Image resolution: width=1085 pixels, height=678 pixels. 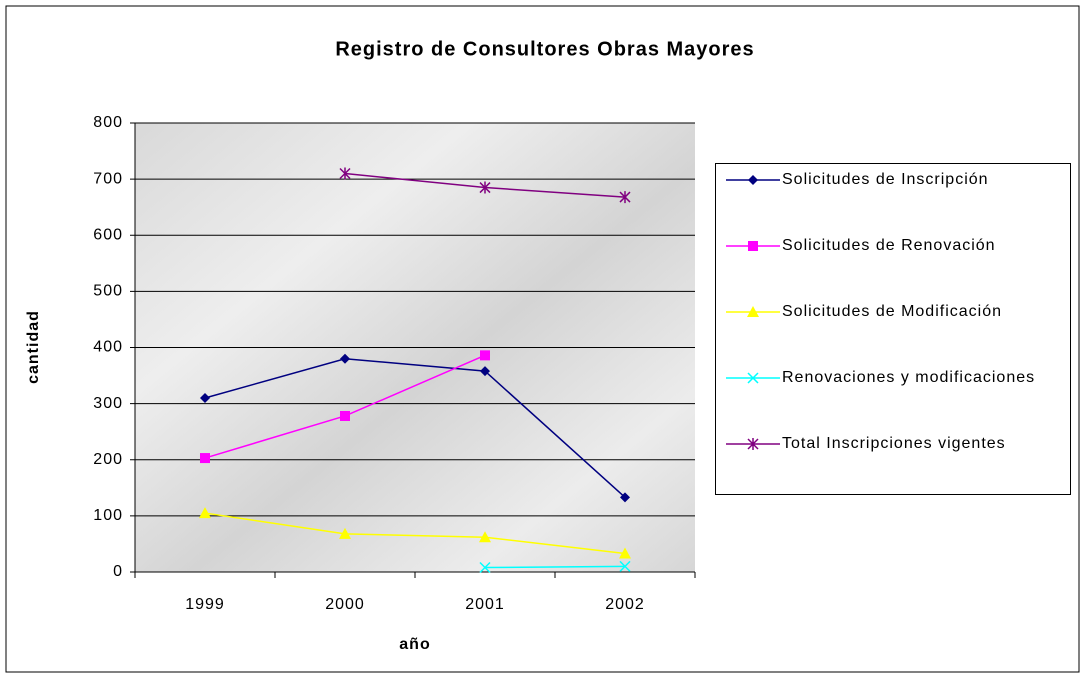 I want to click on x-tick-label: 1999, so click(x=205, y=604).